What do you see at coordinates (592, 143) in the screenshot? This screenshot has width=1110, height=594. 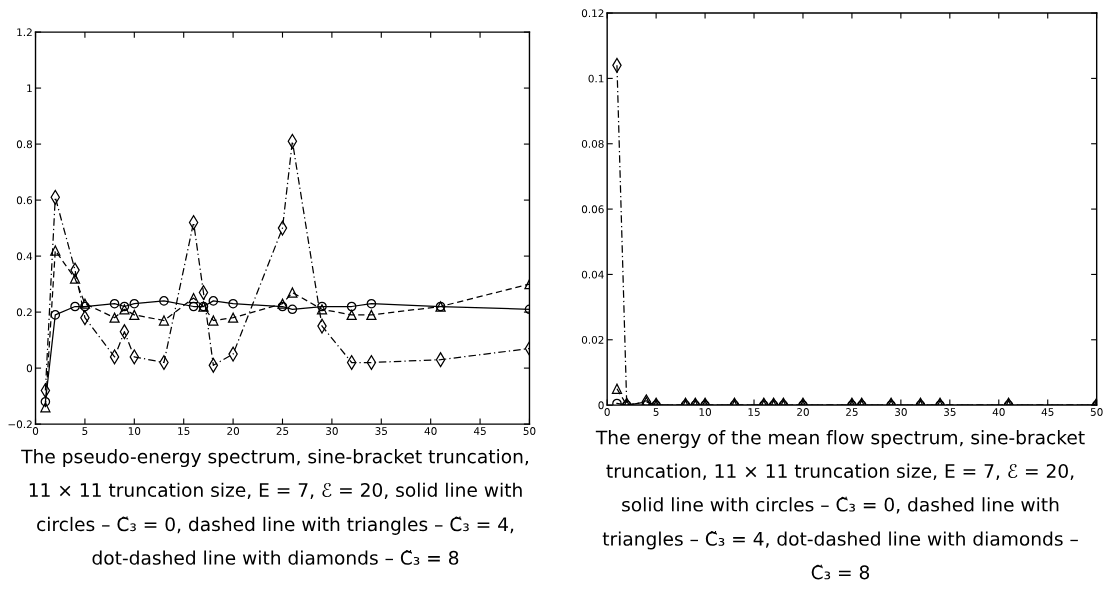 I see `y-tick-label: 0.08` at bounding box center [592, 143].